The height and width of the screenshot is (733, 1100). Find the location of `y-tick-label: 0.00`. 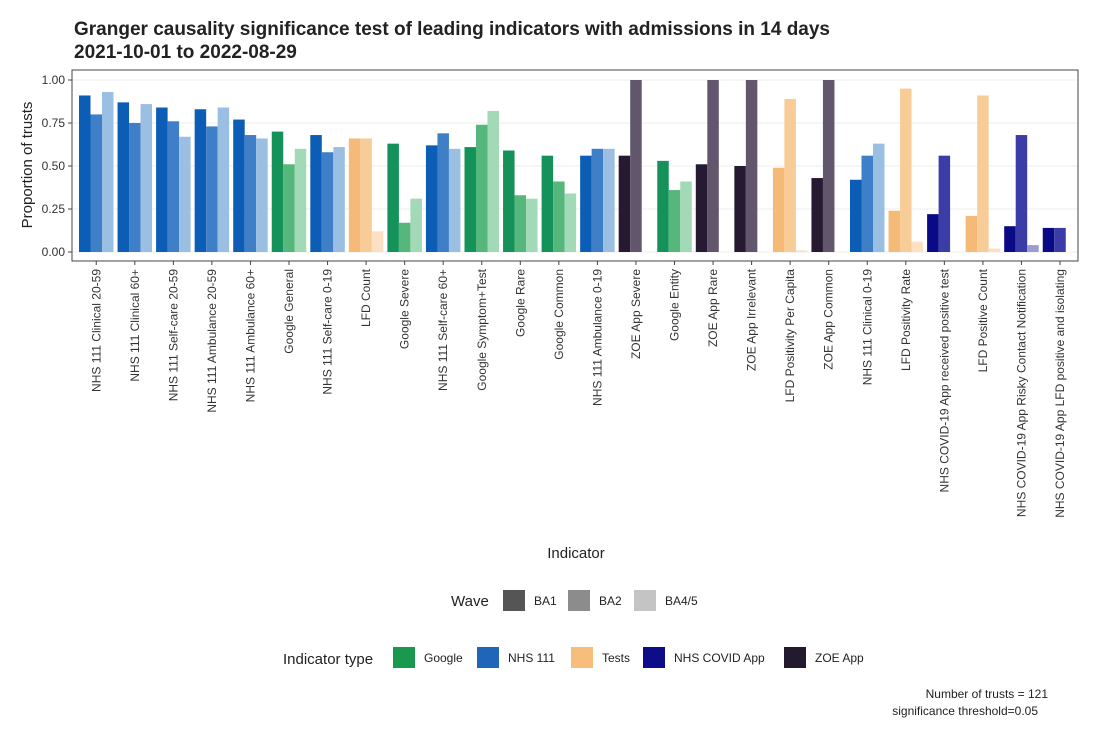

y-tick-label: 0.00 is located at coordinates (54, 252).